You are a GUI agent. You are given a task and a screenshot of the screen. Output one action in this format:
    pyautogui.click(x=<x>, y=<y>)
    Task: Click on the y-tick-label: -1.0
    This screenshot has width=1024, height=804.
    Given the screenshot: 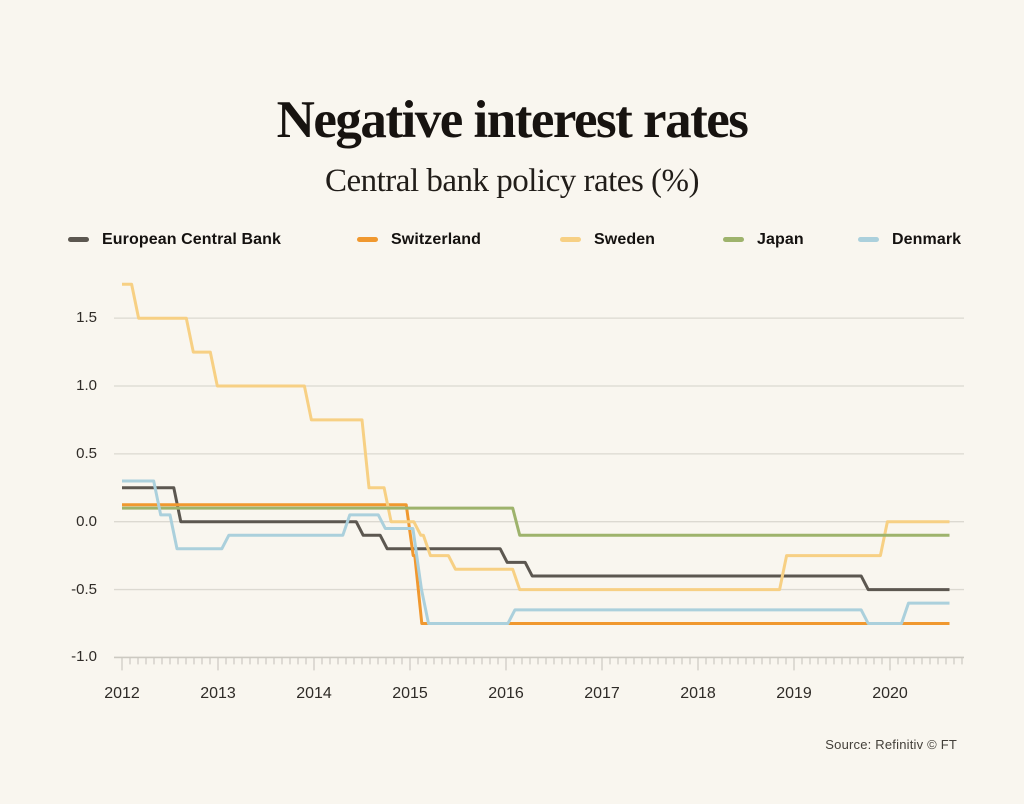 What is the action you would take?
    pyautogui.click(x=84, y=657)
    